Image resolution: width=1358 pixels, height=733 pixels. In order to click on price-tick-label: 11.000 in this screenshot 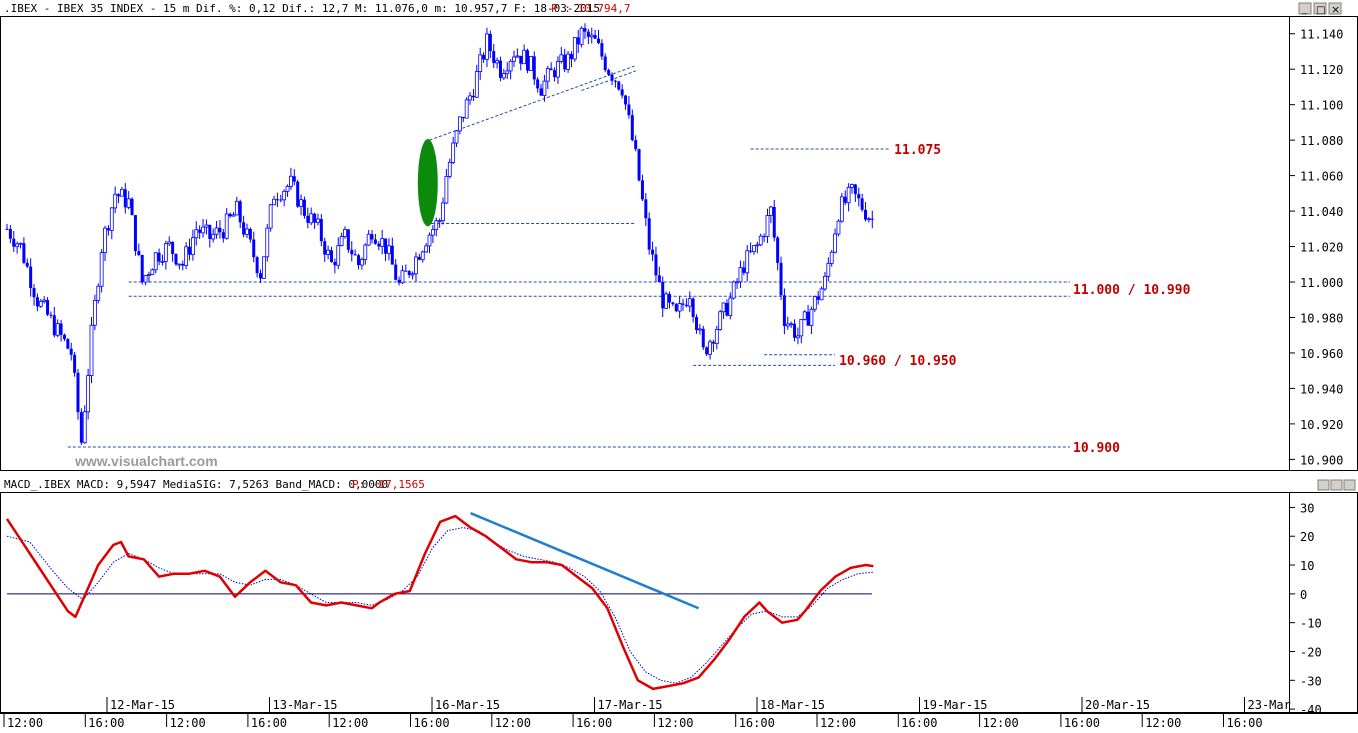, I will do `click(1321, 283)`.